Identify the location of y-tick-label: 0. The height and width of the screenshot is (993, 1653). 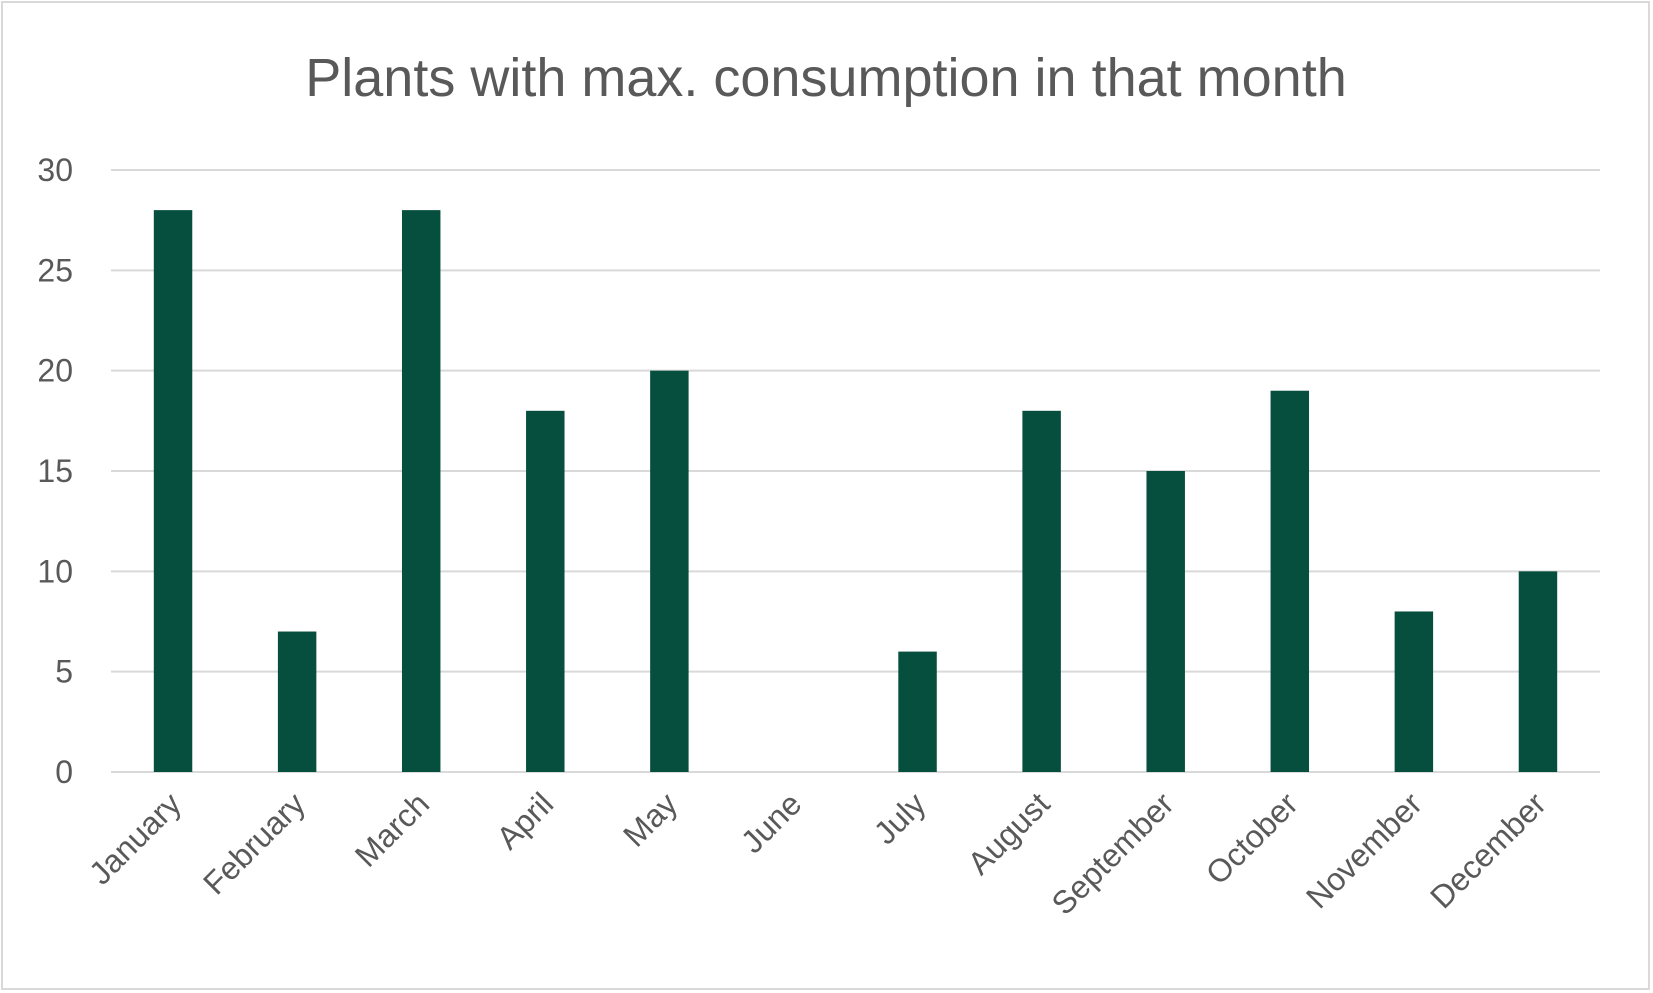
(64, 772).